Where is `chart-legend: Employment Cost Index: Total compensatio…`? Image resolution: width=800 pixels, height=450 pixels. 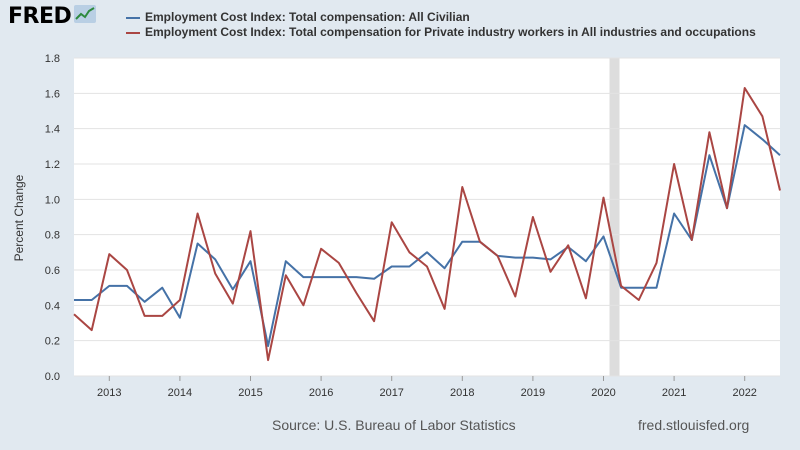
chart-legend: Employment Cost Index: Total compensatio… is located at coordinates (441, 25).